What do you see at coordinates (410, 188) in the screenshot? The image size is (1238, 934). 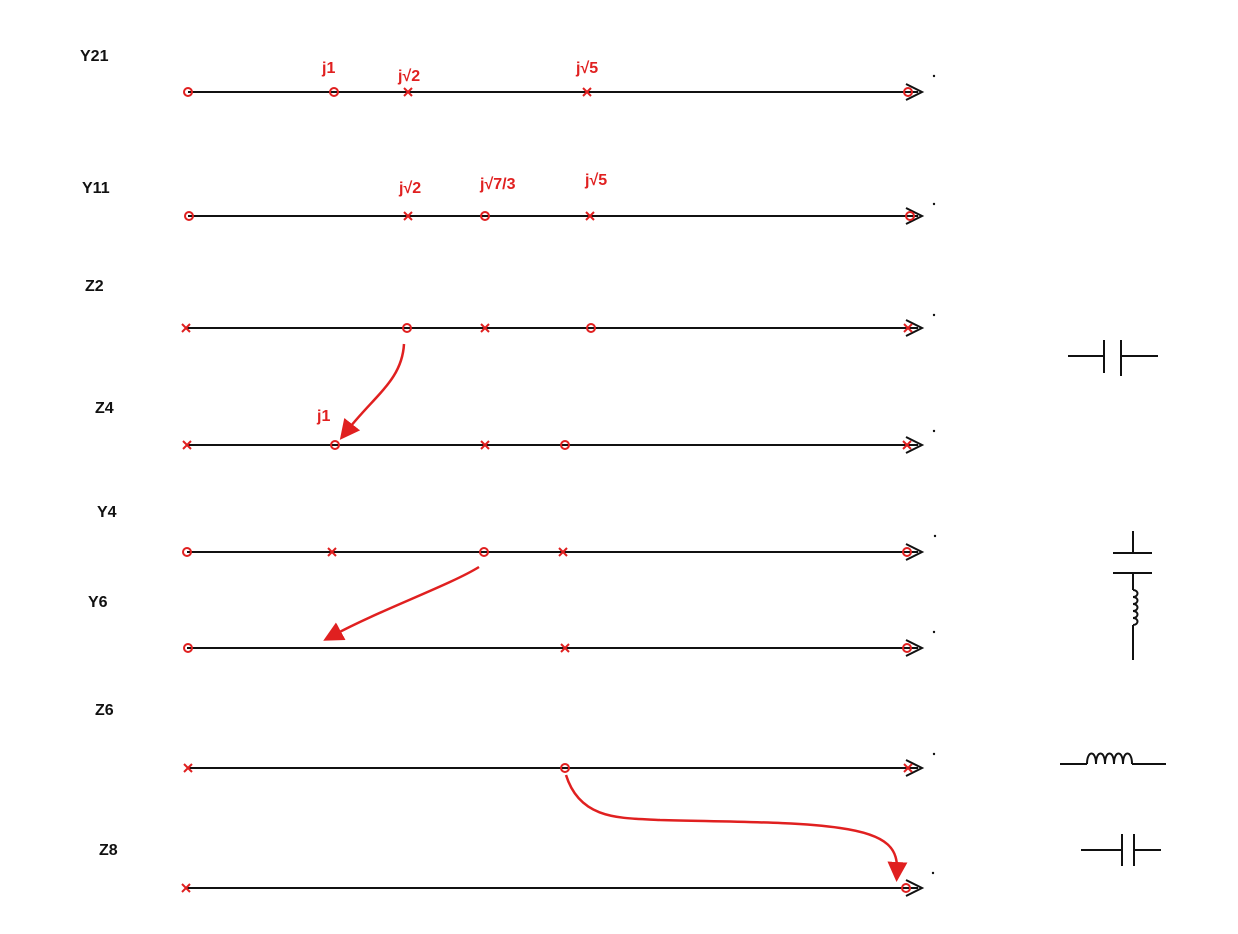 I see `annot-y11-jsqrt2: j√2` at bounding box center [410, 188].